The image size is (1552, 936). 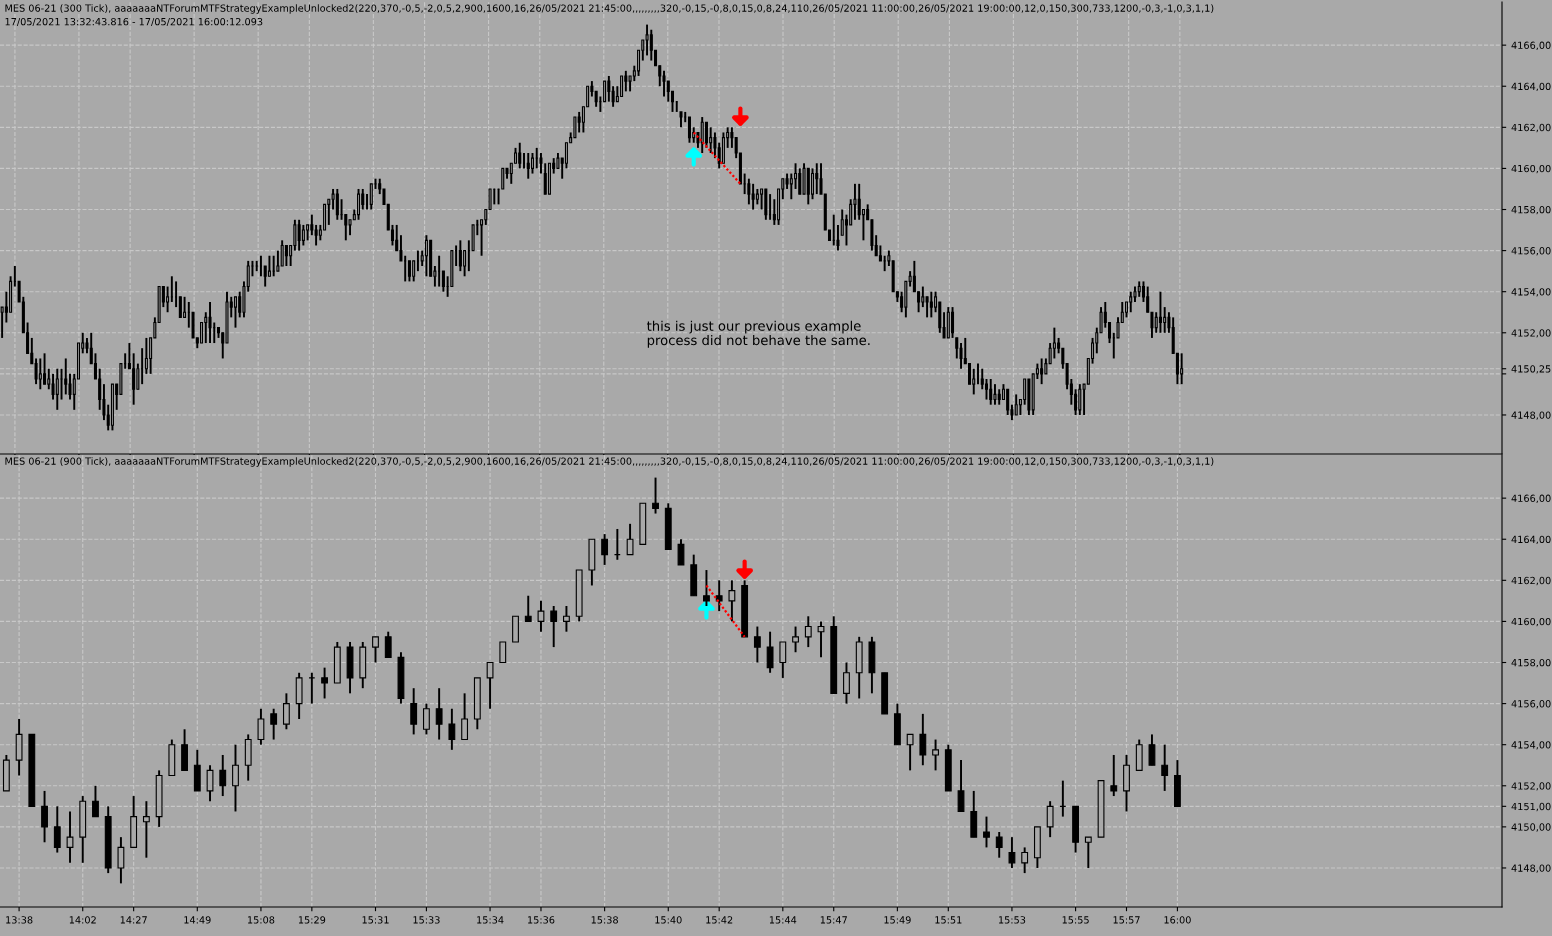 I want to click on chart-title: MES 06-21 (900 Tick), aaaaaaaNTForumMTFStrategyExampleUnlocked2(220,370,-0,5,-2,0,5,2,900,1600,16,26/05/2021 21:45:00,,,,,,,,,320,-0,15,-0,8,0,15,0,8,24,110,26/05/2021 11:00:00,26/05/2021 19:00:00,12,0,150,300,733,1200,-0,3,-1,0,3,1,1), so click(x=609, y=462).